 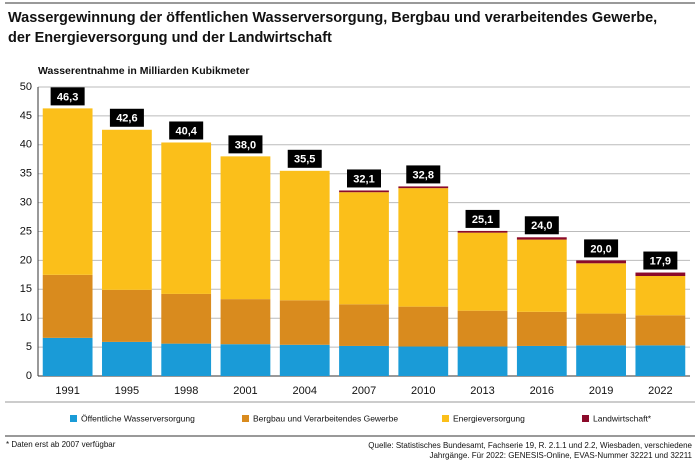 I want to click on y-tick-label: 45, so click(x=26, y=116).